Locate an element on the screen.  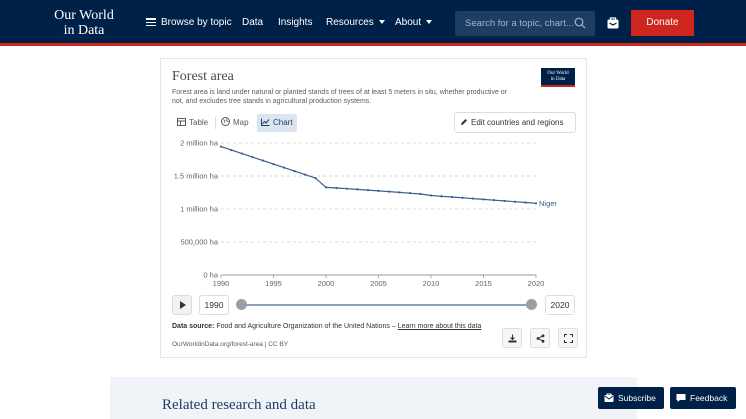
resources-label: Resources is located at coordinates (350, 22).